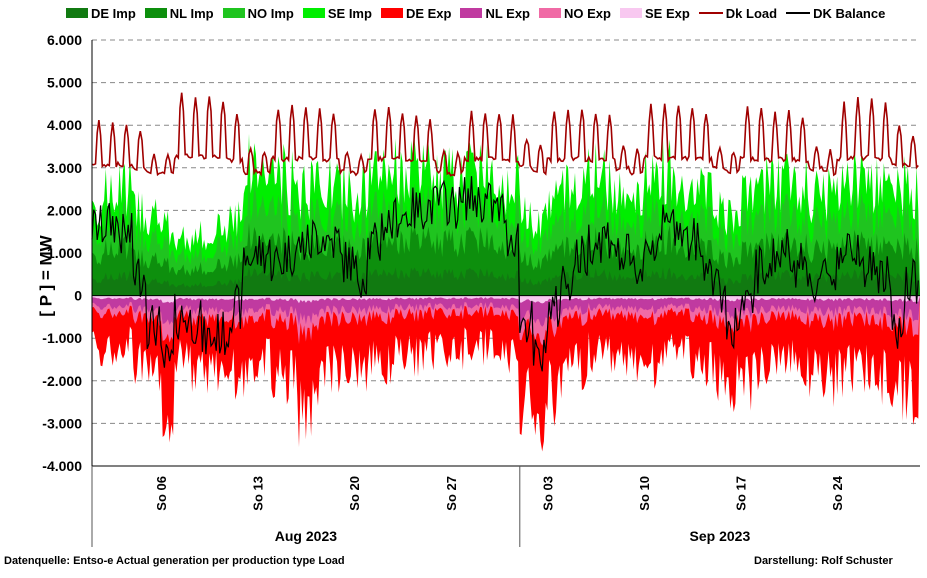  I want to click on legend-label: Dk Load, so click(751, 13).